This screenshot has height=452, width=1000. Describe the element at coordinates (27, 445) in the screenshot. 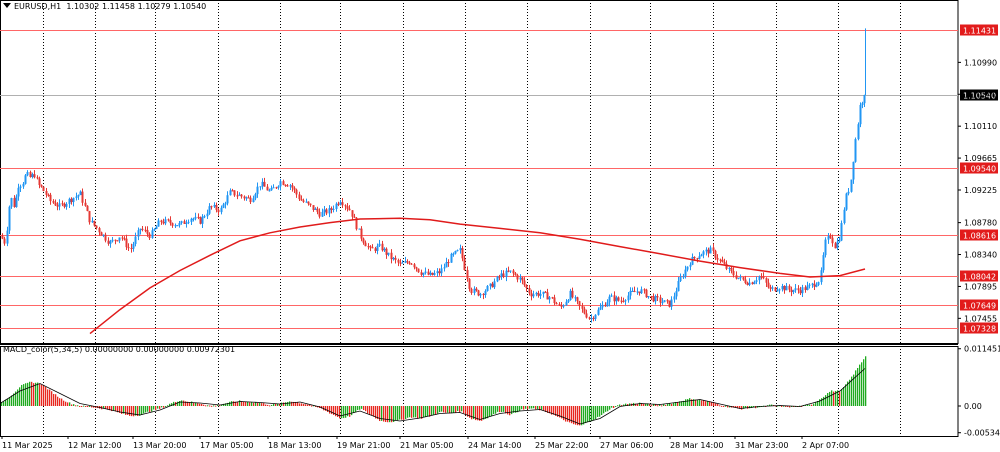

I see `time-axis-label: 11 Mar 2025` at that location.